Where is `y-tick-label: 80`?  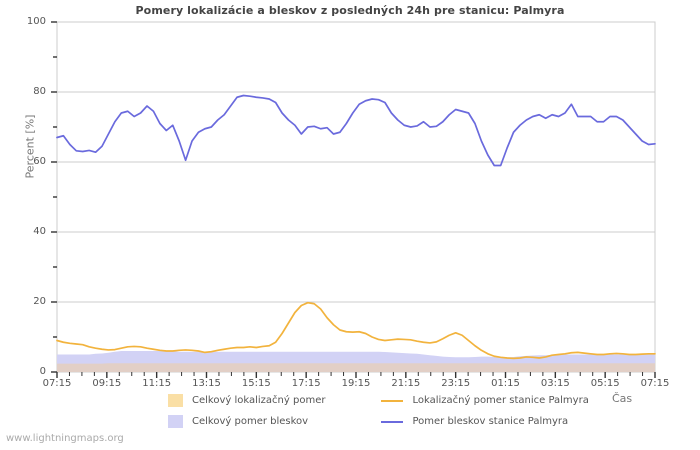 y-tick-label: 80 is located at coordinates (39, 91).